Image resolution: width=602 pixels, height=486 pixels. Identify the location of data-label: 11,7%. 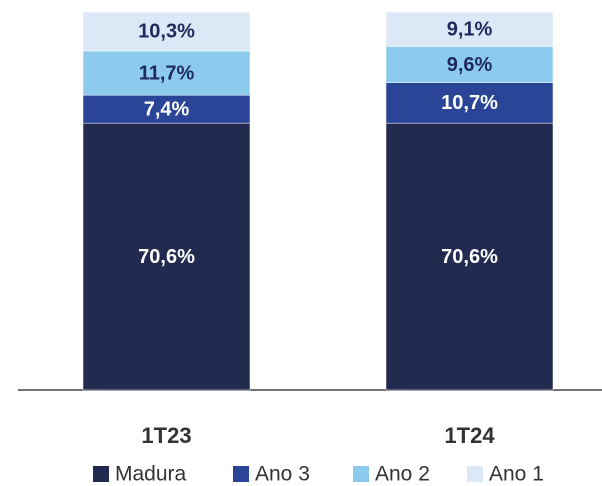
(167, 73).